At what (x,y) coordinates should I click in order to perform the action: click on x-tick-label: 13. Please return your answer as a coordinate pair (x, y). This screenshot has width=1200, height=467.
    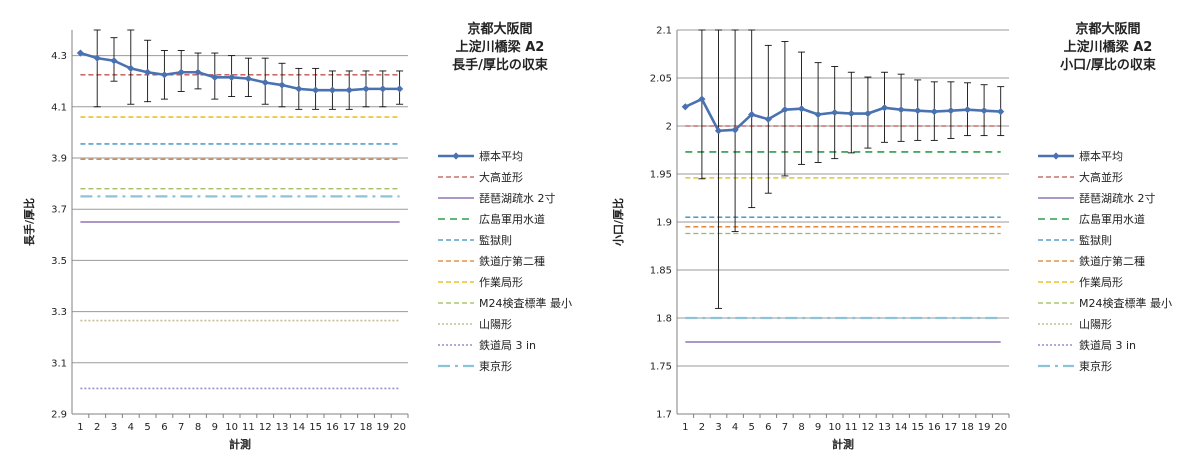
    Looking at the image, I should click on (282, 427).